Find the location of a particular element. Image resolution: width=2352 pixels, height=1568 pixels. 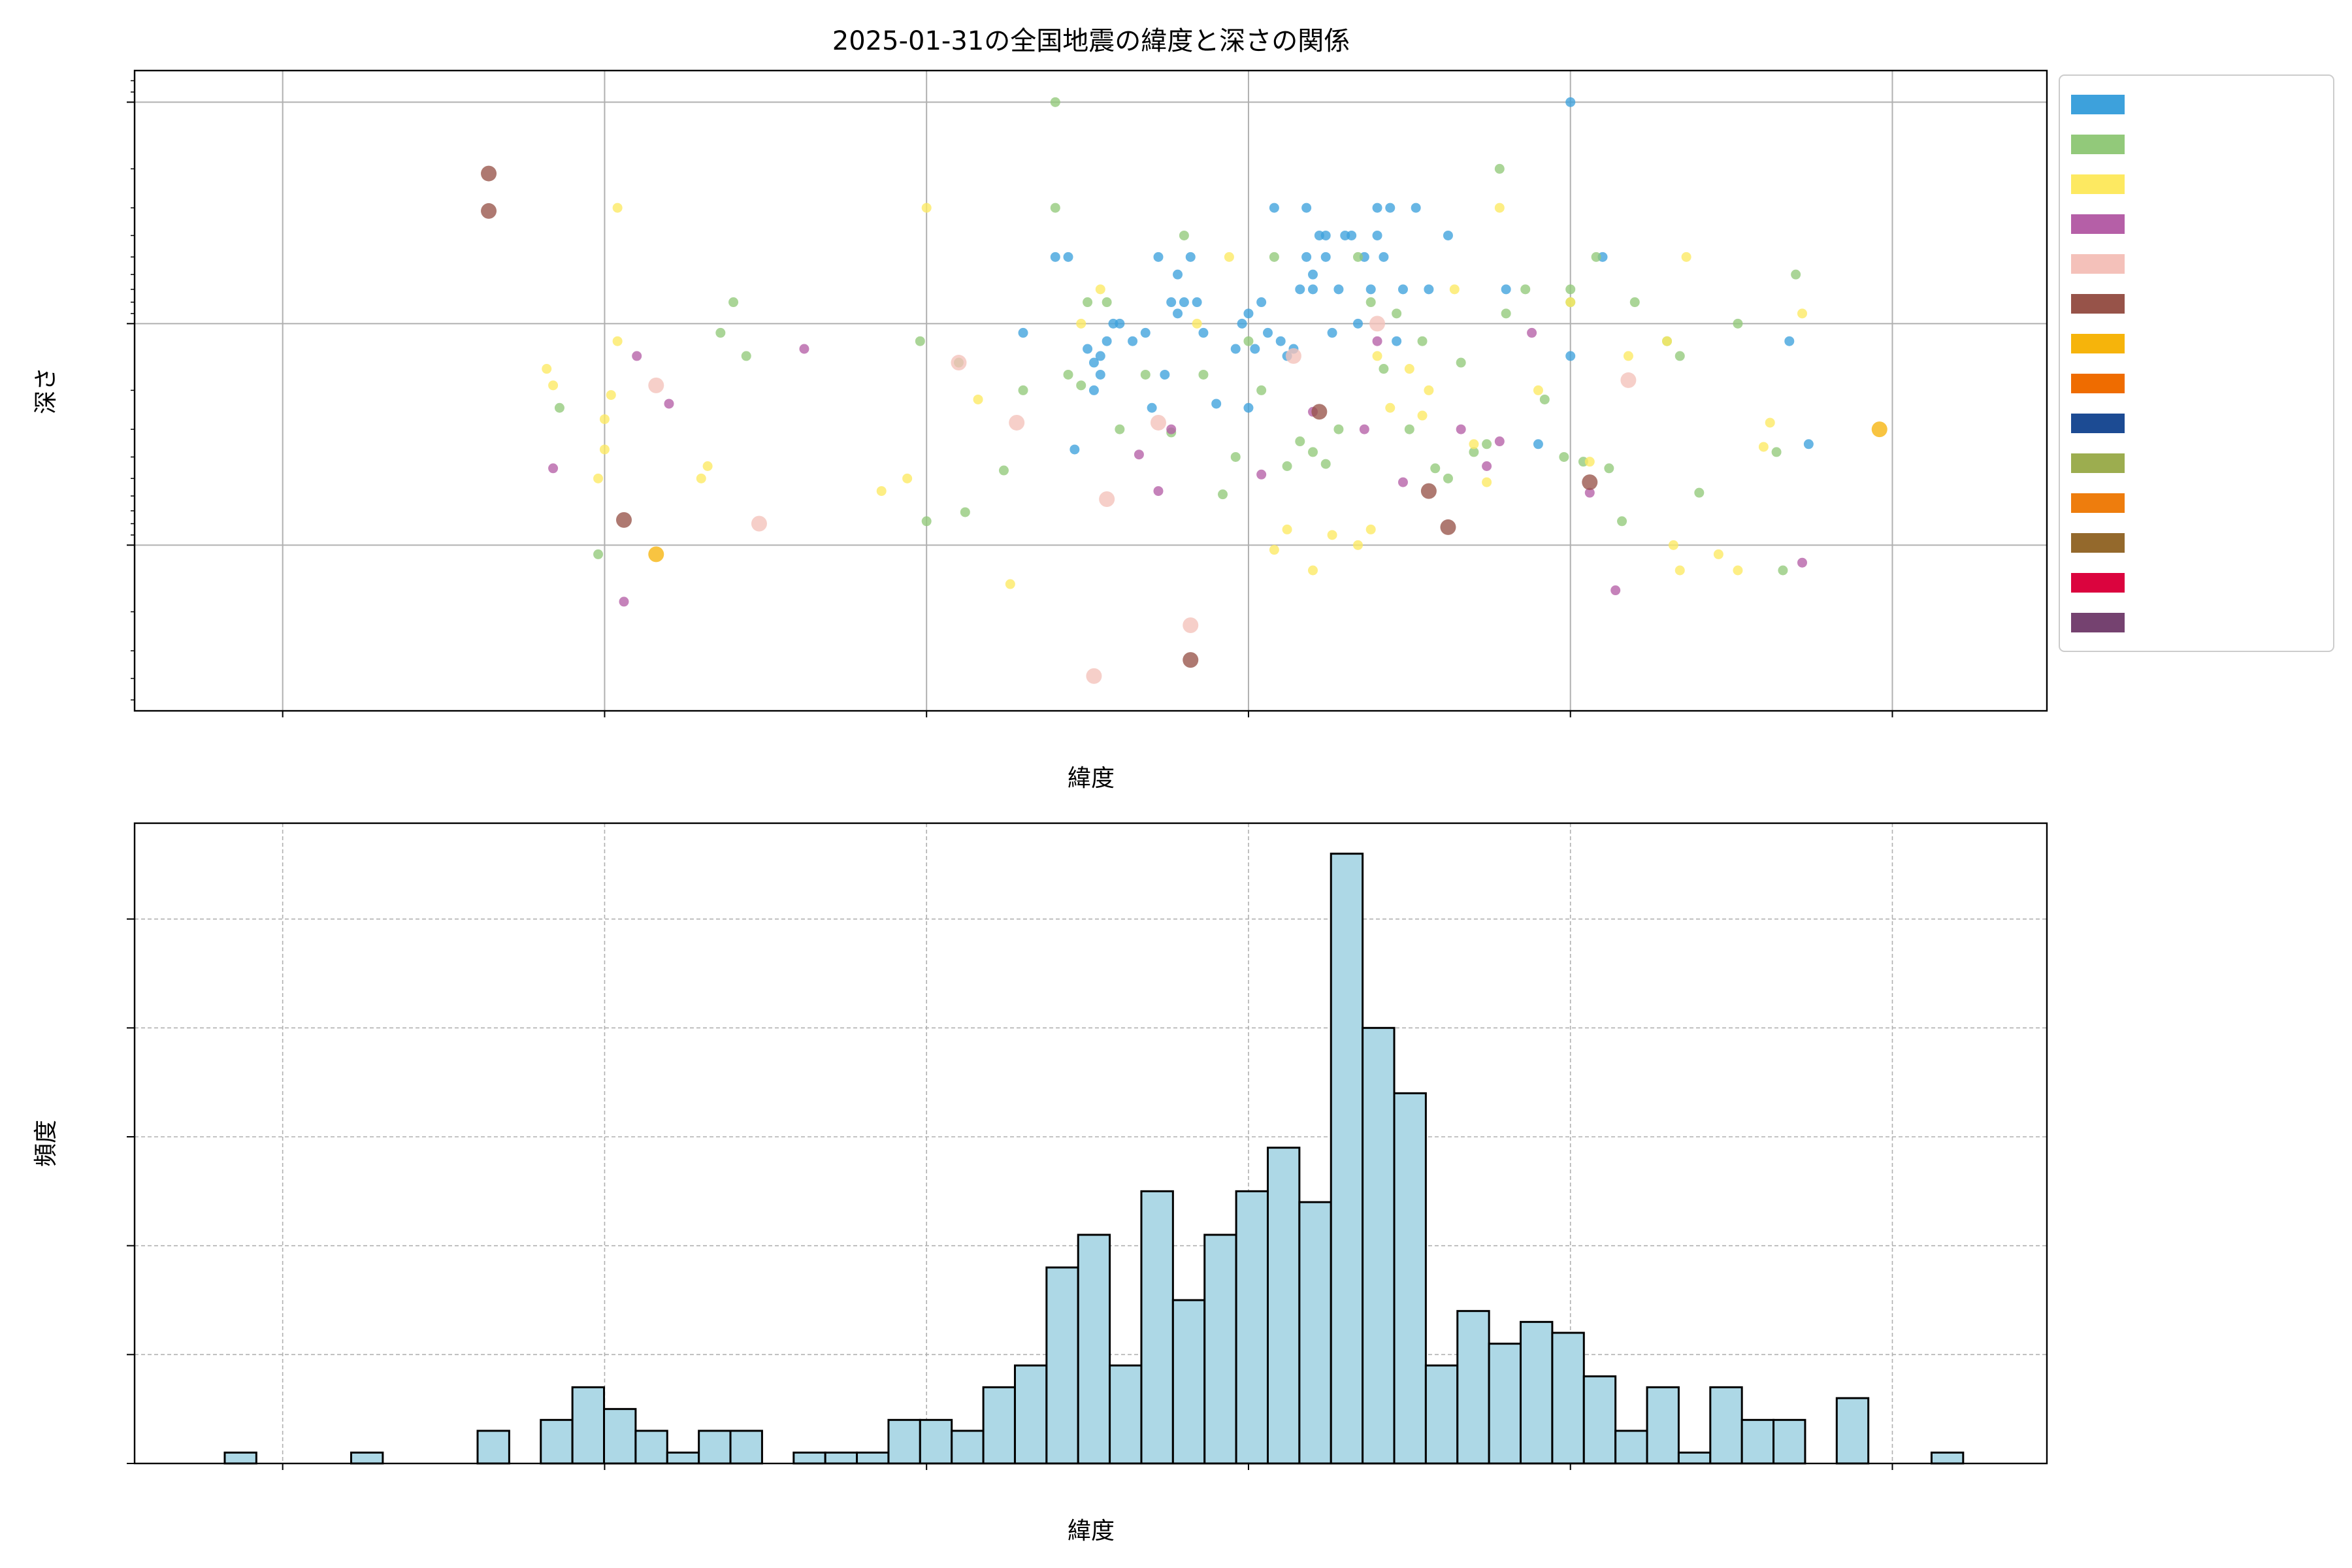

chart-title: 2025-01-31の全国地震の緯度と深さの関係 is located at coordinates (1091, 41).